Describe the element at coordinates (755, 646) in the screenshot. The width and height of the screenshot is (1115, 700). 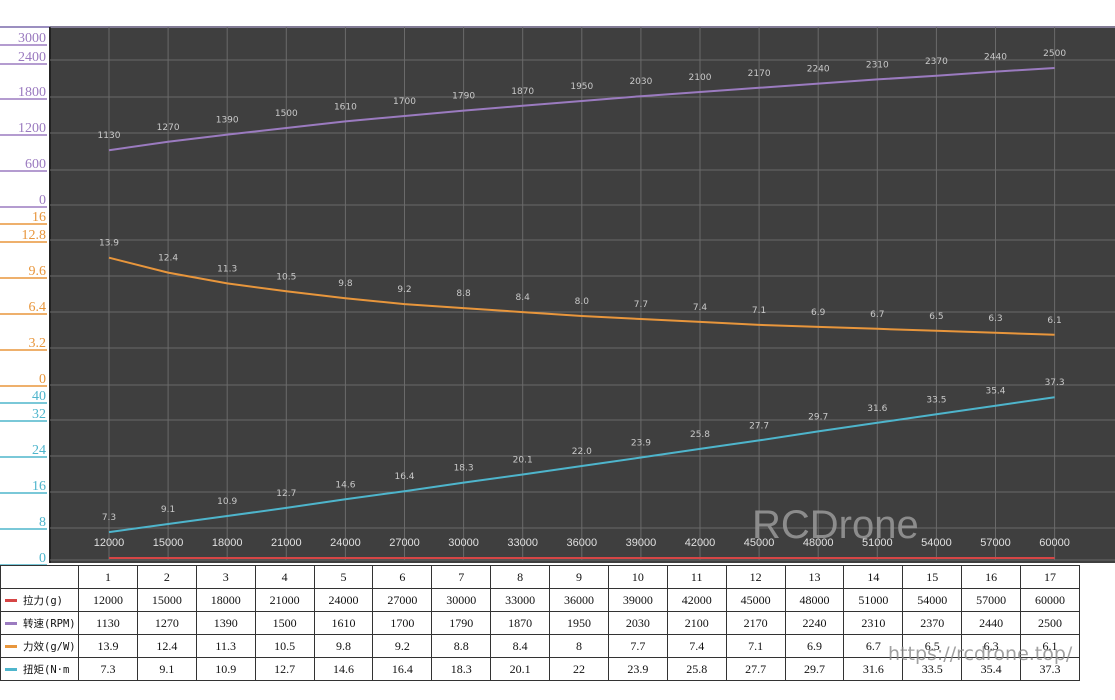
I see `table-cell: 7.1` at that location.